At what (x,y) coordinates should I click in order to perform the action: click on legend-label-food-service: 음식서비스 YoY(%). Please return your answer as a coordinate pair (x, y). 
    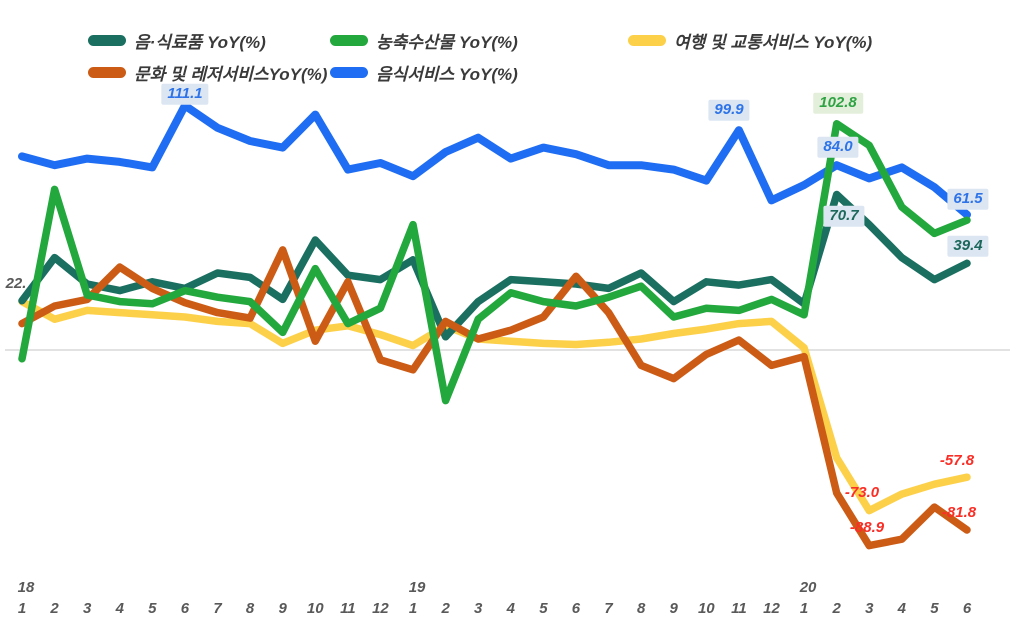
    Looking at the image, I should click on (447, 74).